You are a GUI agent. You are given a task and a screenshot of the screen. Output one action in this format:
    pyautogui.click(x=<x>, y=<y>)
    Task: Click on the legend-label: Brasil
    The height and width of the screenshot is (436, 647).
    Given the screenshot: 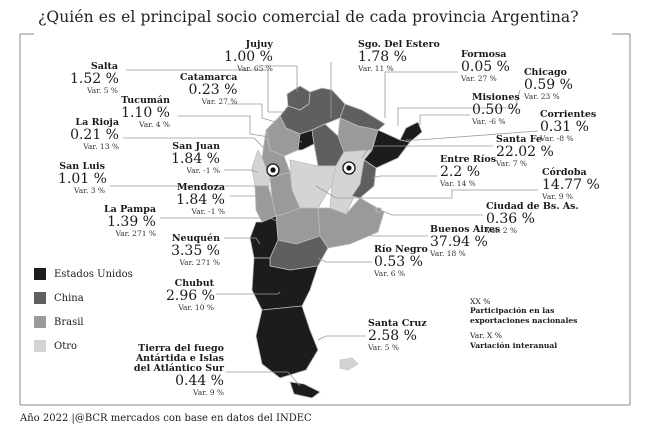 What is the action you would take?
    pyautogui.click(x=69, y=322)
    